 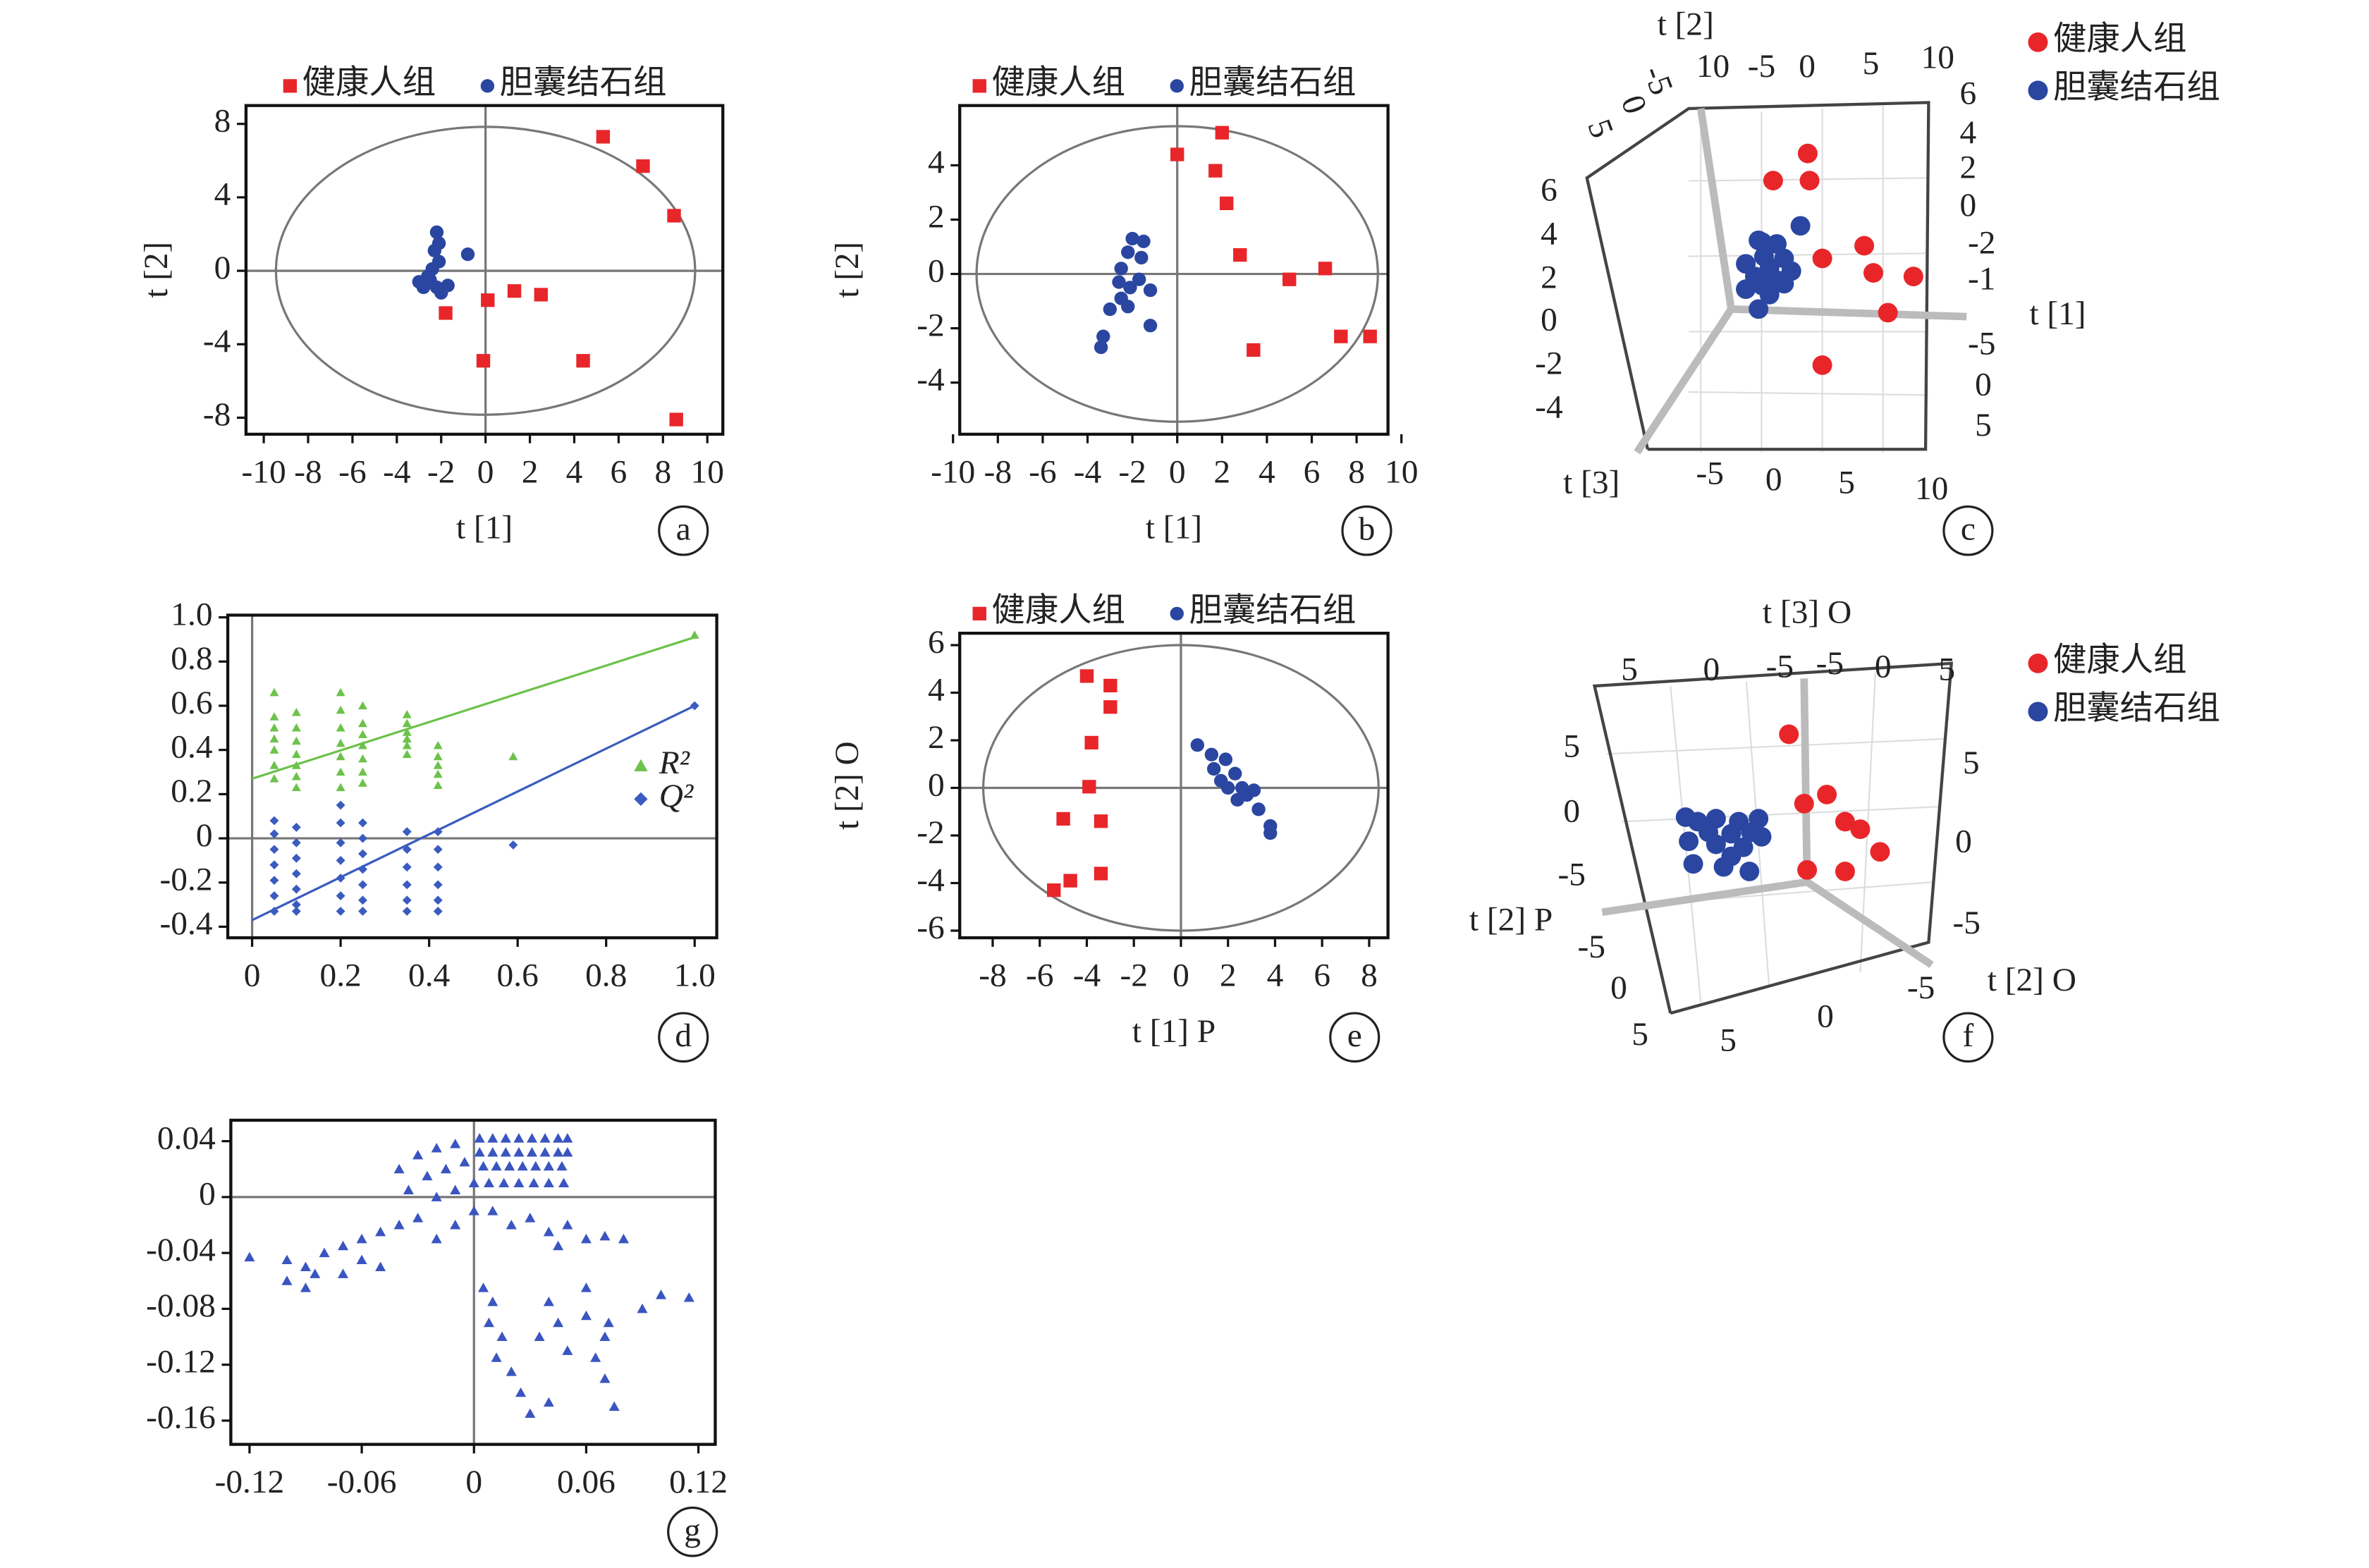 What do you see at coordinates (1181, 788) in the screenshot?
I see `confidence-ellipse` at bounding box center [1181, 788].